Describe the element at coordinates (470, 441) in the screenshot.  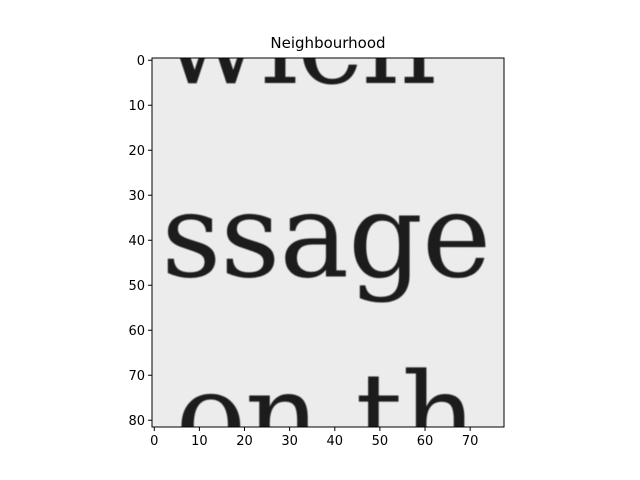
I see `x-tick-label: 70` at that location.